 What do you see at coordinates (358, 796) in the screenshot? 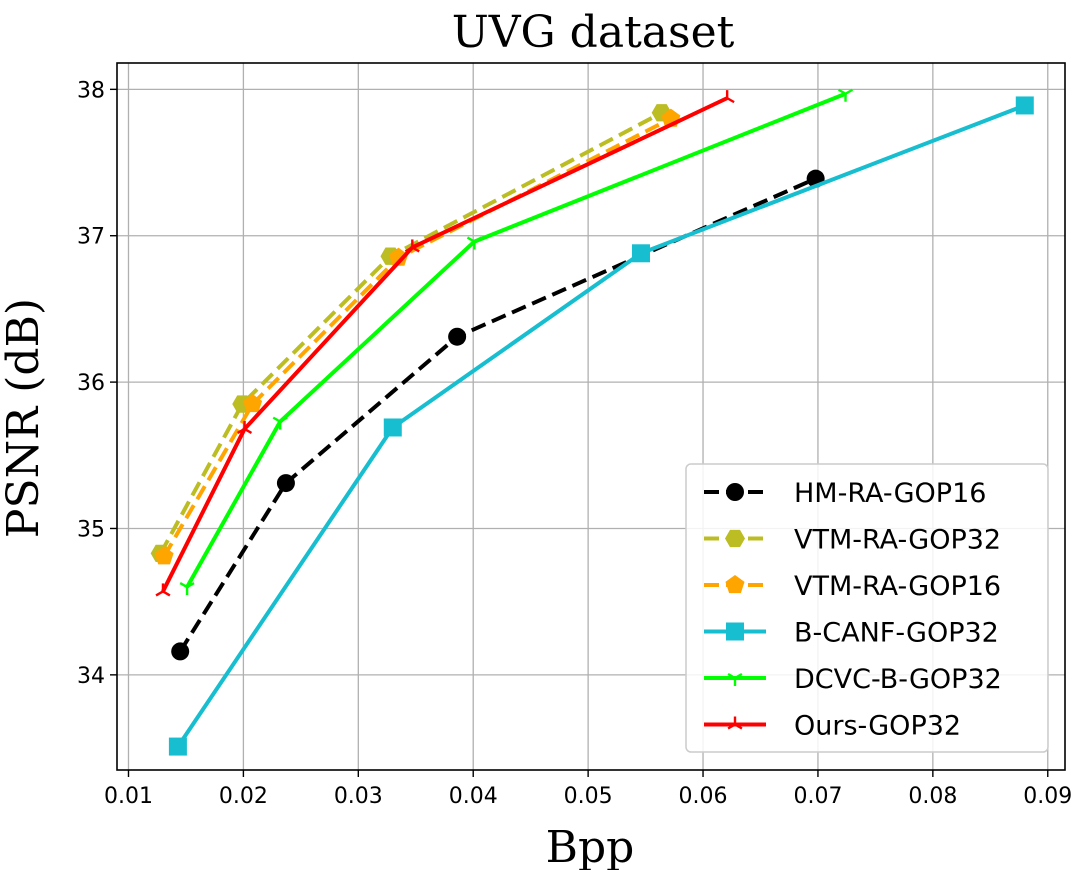
I see `x-tick-label: 0.03` at bounding box center [358, 796].